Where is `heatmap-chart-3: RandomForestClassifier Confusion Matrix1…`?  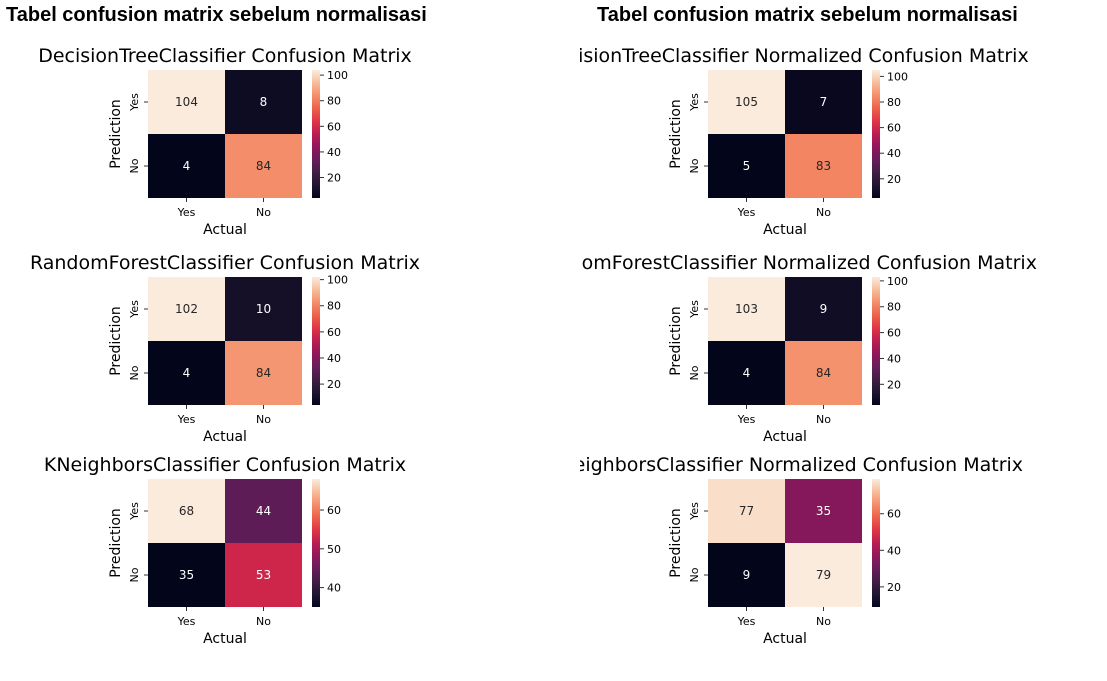 heatmap-chart-3: RandomForestClassifier Confusion Matrix1… is located at coordinates (225, 348).